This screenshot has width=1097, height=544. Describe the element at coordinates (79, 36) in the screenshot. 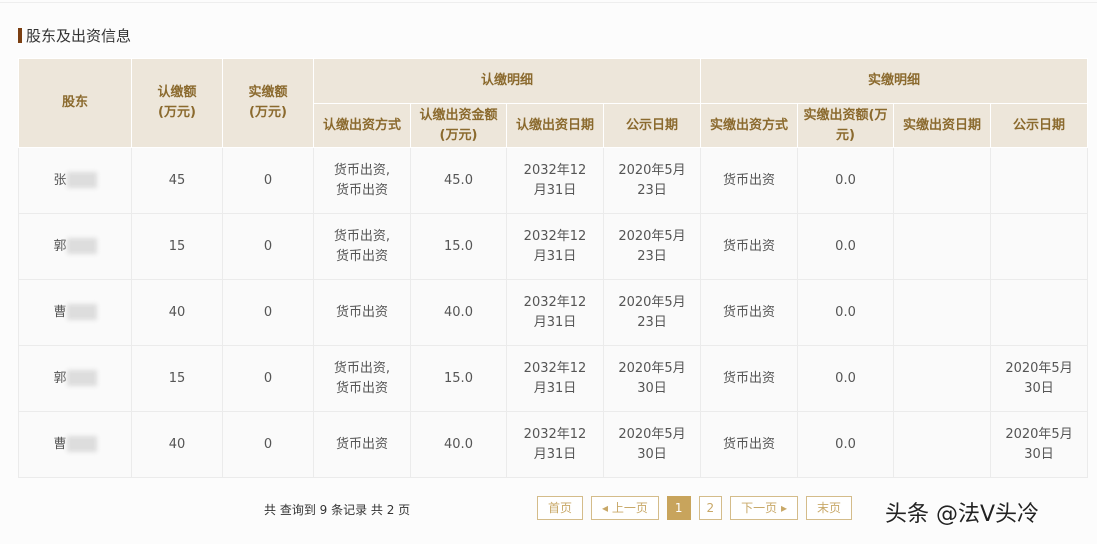

I see `section-title-text: 股东及出资信息` at that location.